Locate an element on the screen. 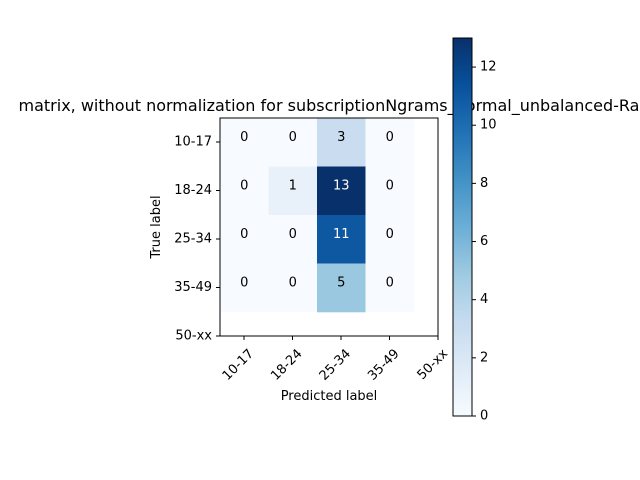 The image size is (640, 480). x-tick-label: 10-17 is located at coordinates (238, 364).